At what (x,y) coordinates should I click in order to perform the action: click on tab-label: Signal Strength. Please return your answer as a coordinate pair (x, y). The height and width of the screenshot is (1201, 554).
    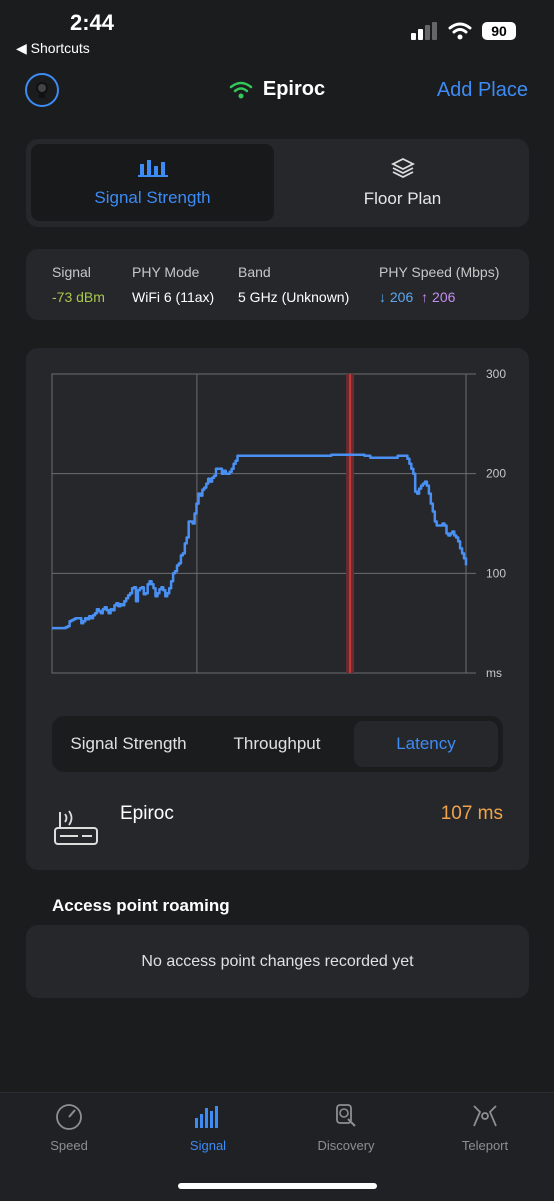
    Looking at the image, I should click on (152, 197).